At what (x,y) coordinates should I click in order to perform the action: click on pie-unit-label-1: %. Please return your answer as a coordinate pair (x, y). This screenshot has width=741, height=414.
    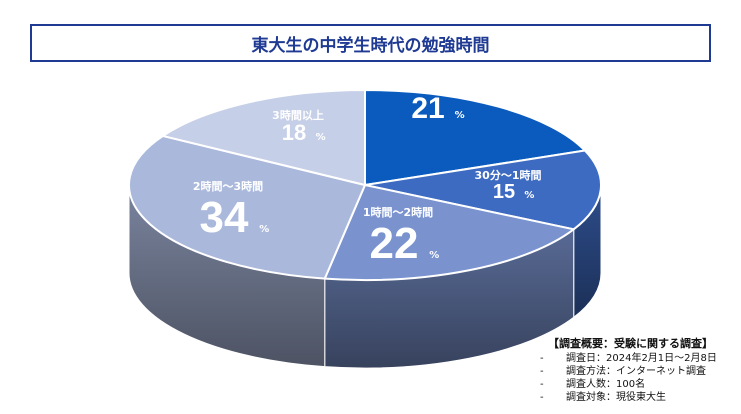
    Looking at the image, I should click on (529, 195).